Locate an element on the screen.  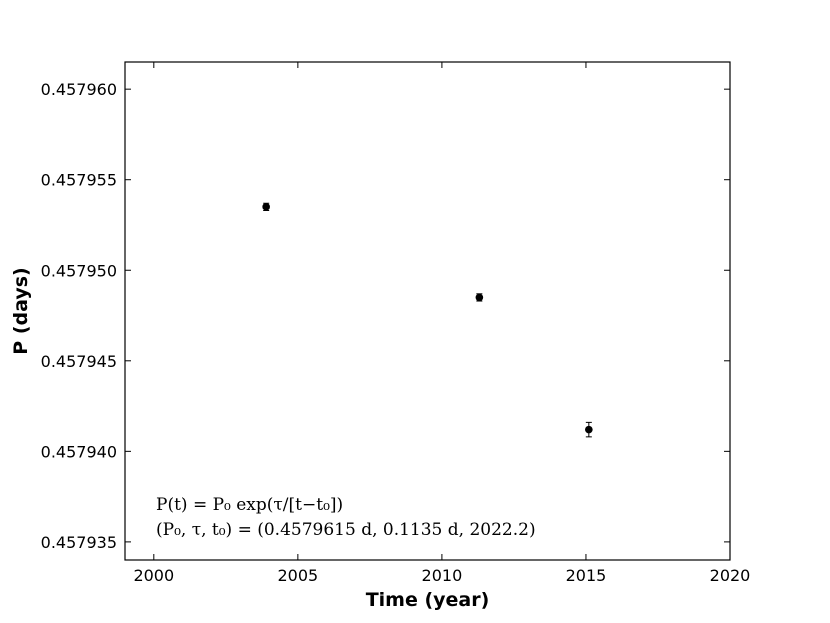
x-tick-label: 2005 is located at coordinates (297, 575).